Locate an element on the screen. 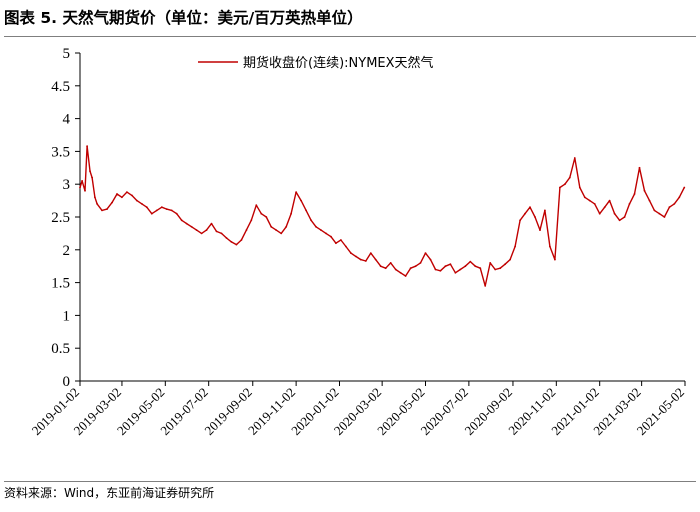  y-tick-label: 0.5 is located at coordinates (60, 349).